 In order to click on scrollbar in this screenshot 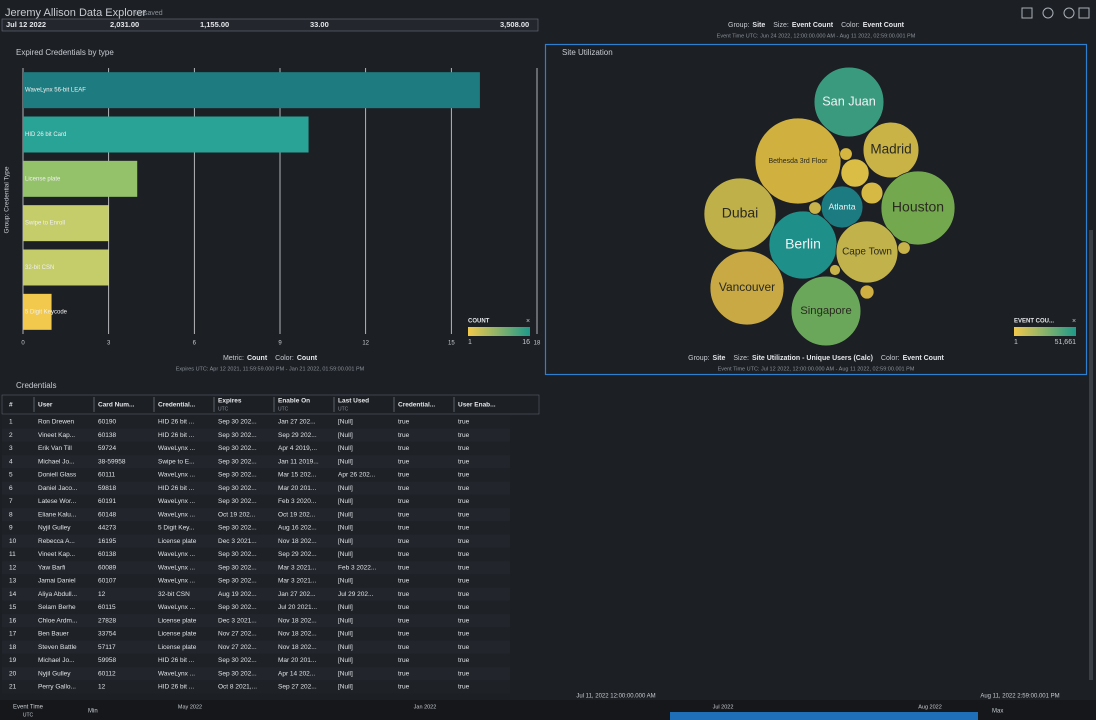, I will do `click(1091, 455)`.